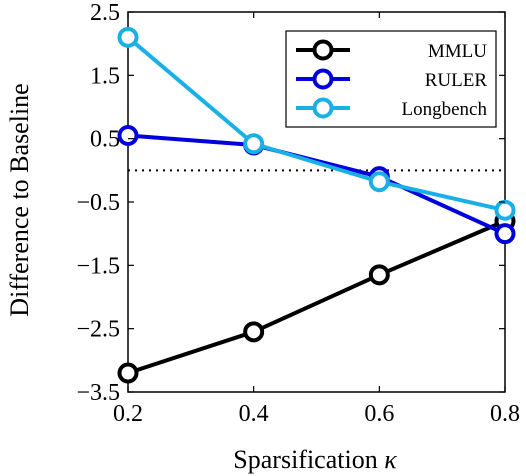 The image size is (526, 476). Describe the element at coordinates (19, 199) in the screenshot. I see `y-axis-label: Difference to Baseline` at that location.